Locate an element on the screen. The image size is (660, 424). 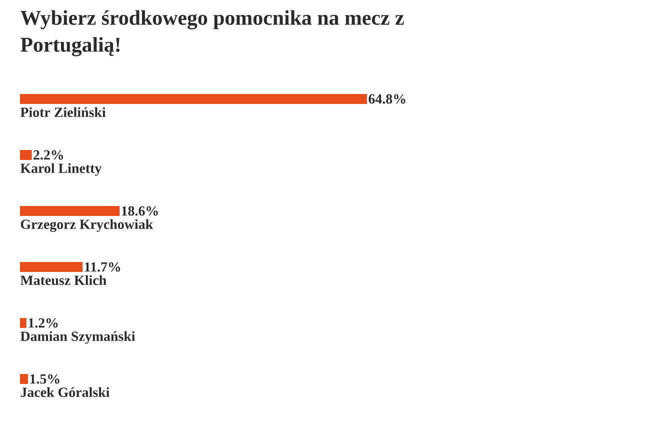
y-tick-label: Damian Szymański is located at coordinates (78, 337).